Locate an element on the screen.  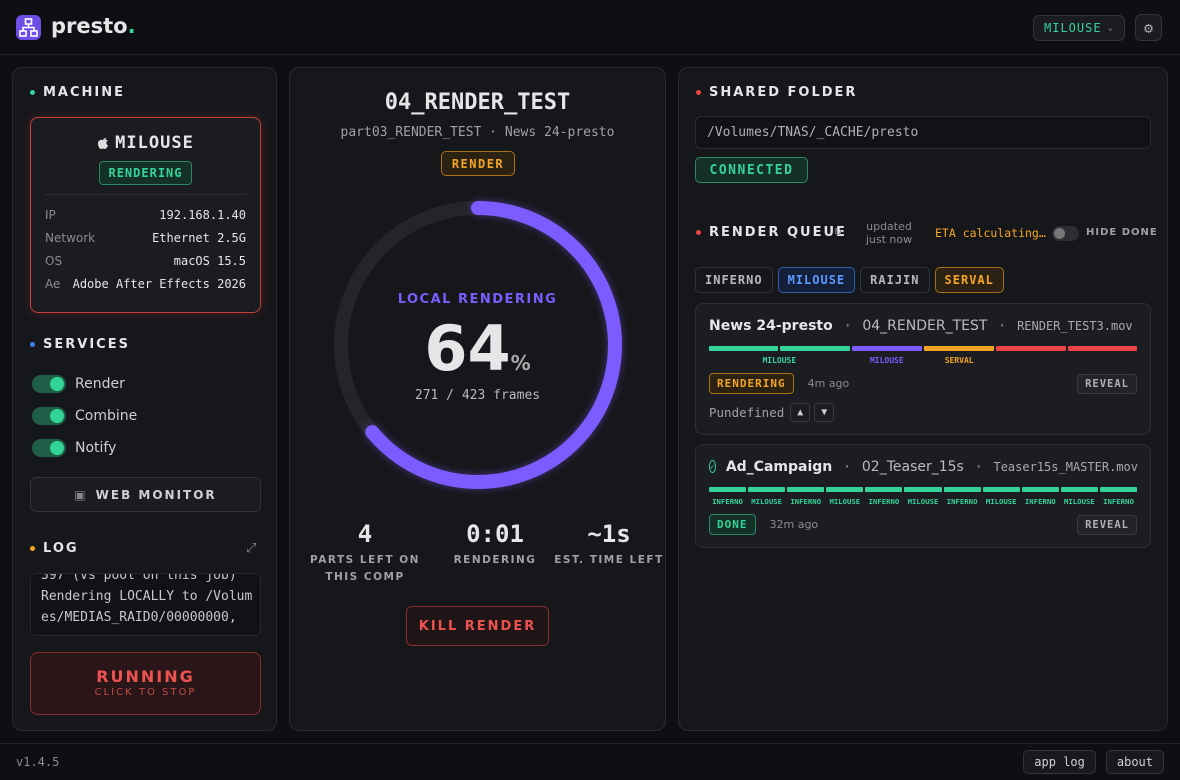
updated: updated just now is located at coordinates (889, 233).